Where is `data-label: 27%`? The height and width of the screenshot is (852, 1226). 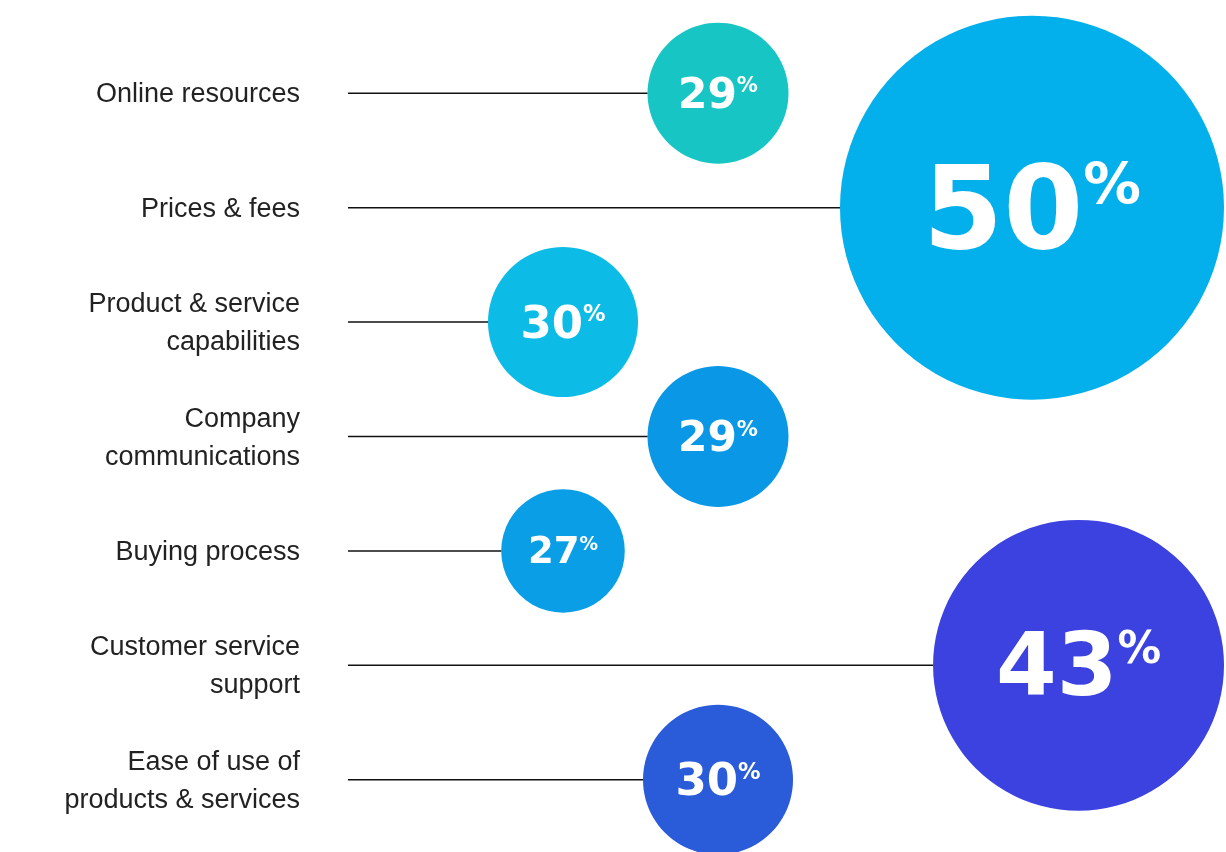 data-label: 27% is located at coordinates (563, 551).